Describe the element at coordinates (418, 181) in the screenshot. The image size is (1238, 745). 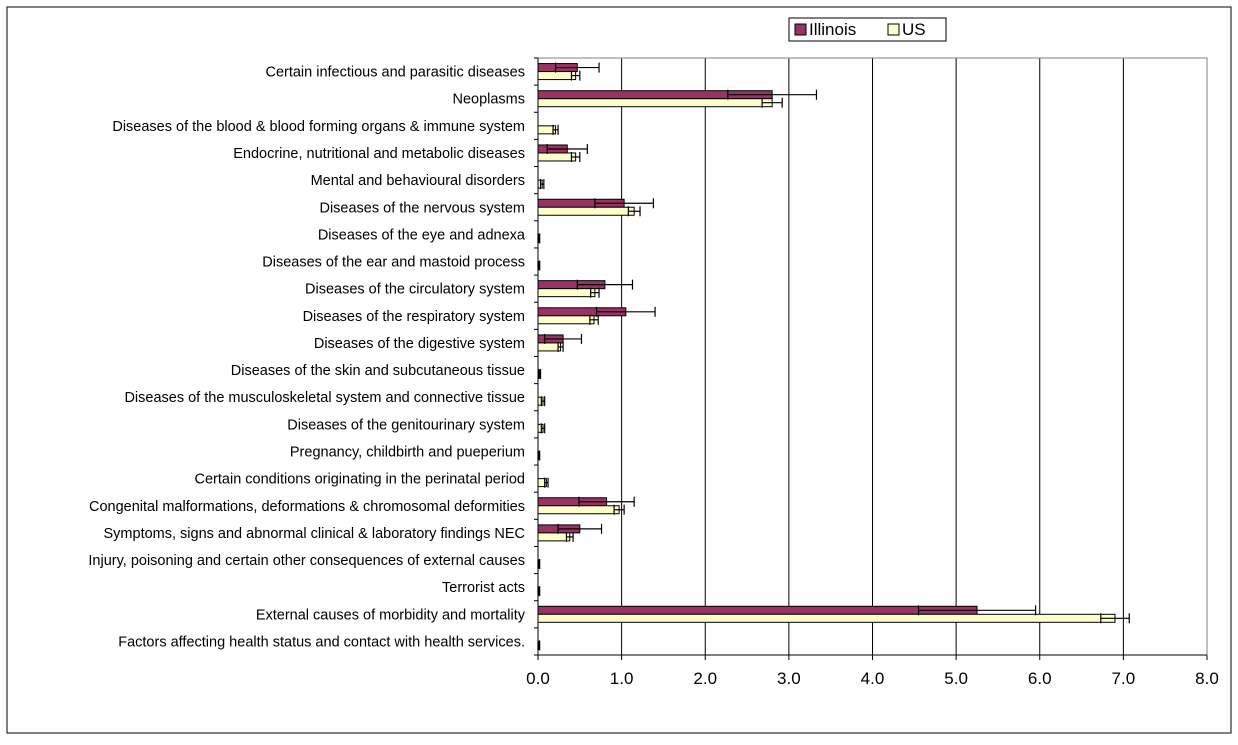
I see `category-label: Mental and behavioural disorders` at that location.